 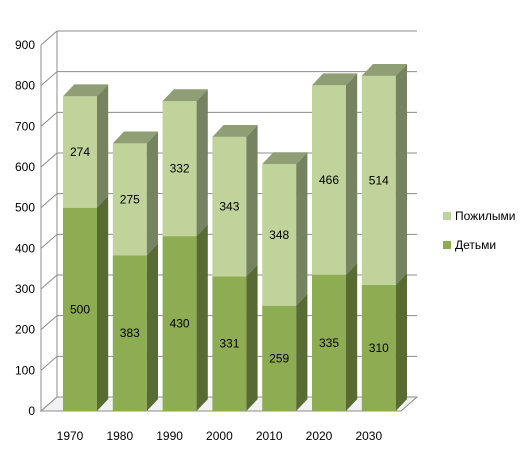 I want to click on data-label: 310, so click(x=379, y=348).